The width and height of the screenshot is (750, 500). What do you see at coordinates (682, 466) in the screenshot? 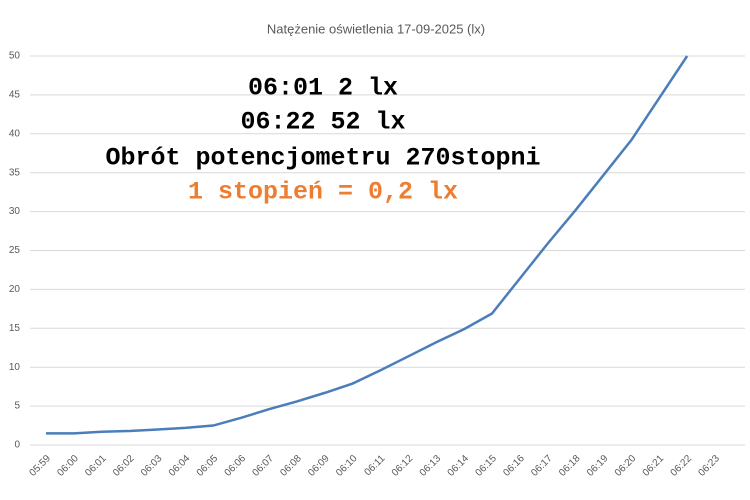
I see `x-tick-label: 06:22` at bounding box center [682, 466].